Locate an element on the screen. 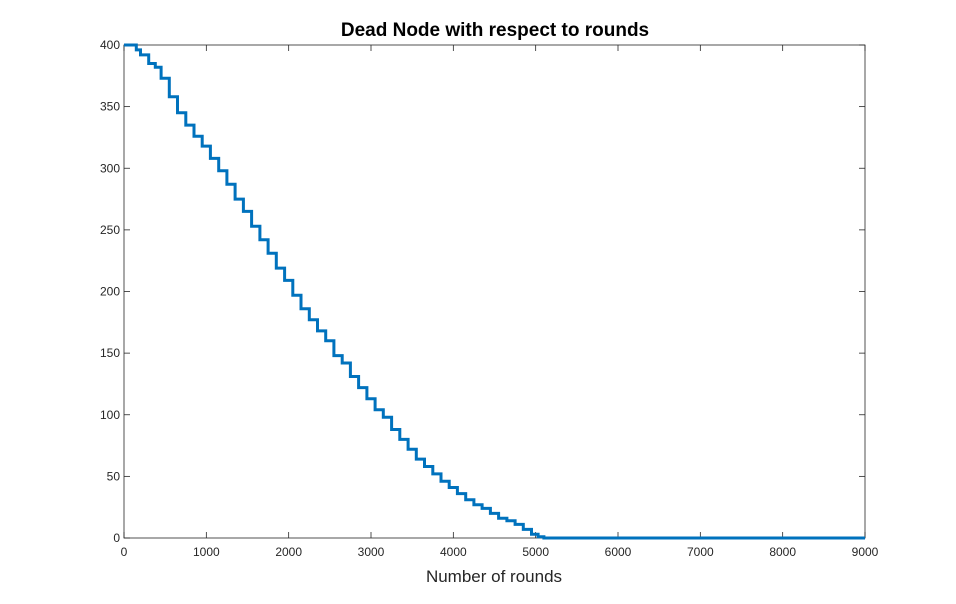 The height and width of the screenshot is (604, 956). y-tick-label: 50 is located at coordinates (114, 476).